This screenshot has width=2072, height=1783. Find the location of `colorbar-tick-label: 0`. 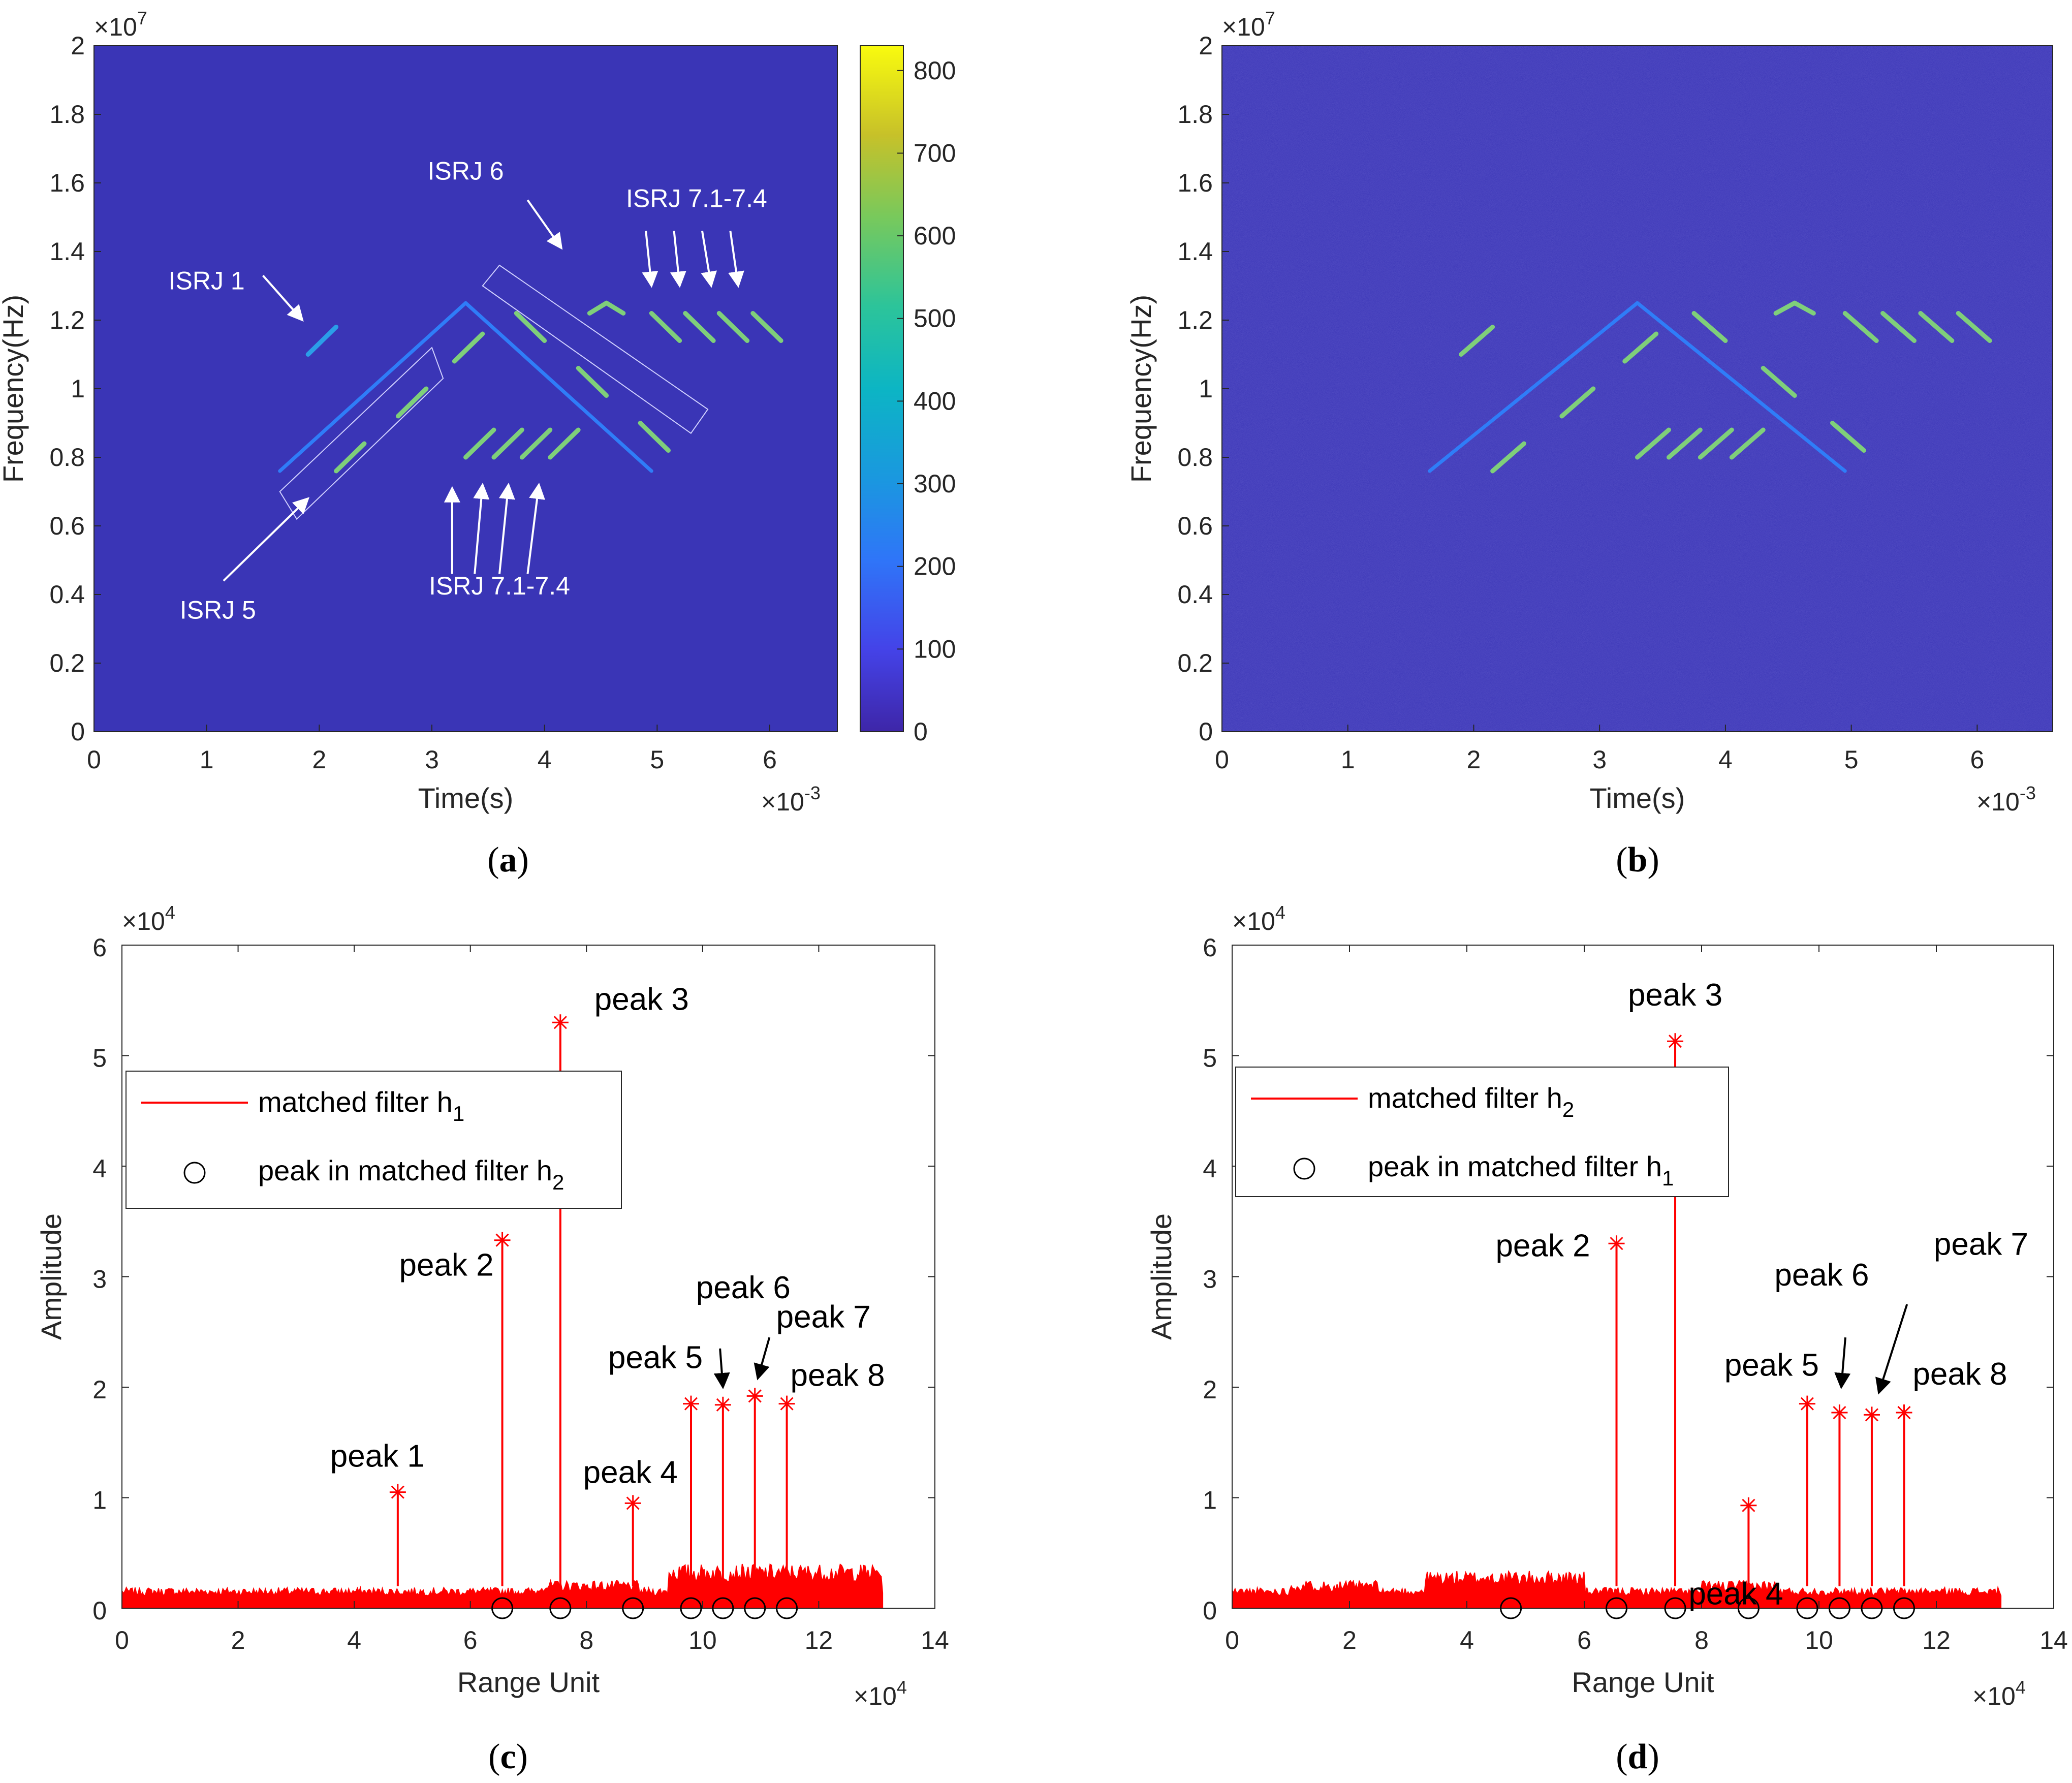

colorbar-tick-label: 0 is located at coordinates (921, 731).